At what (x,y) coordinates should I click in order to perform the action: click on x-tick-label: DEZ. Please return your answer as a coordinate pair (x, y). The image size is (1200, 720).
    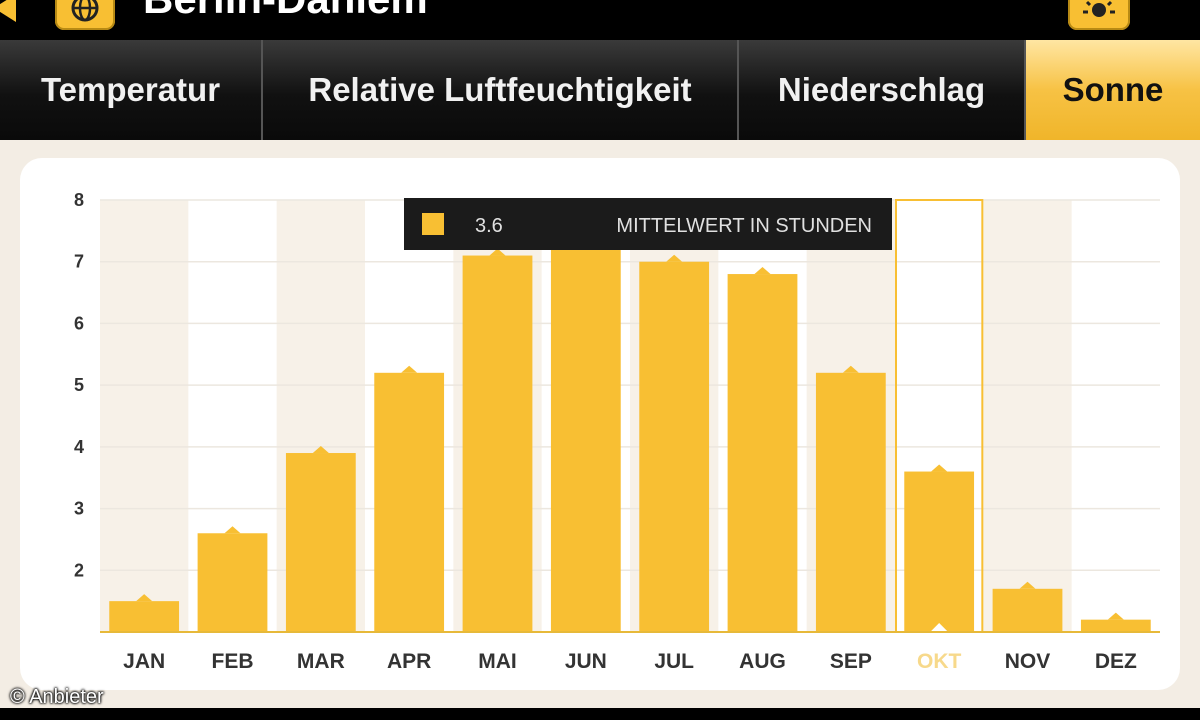
    Looking at the image, I should click on (1116, 661).